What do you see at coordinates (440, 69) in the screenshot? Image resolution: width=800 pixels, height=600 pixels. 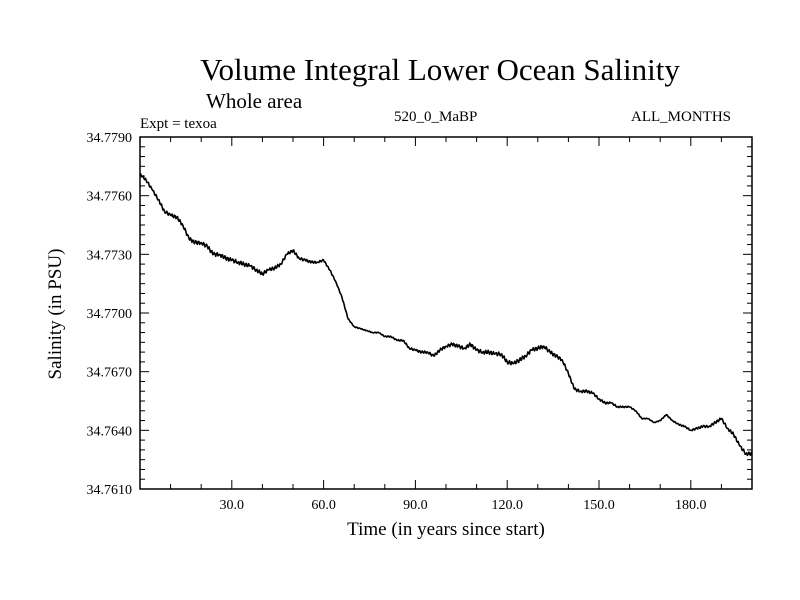 I see `chart-title: Volume Integral Lower Ocean Salinity` at bounding box center [440, 69].